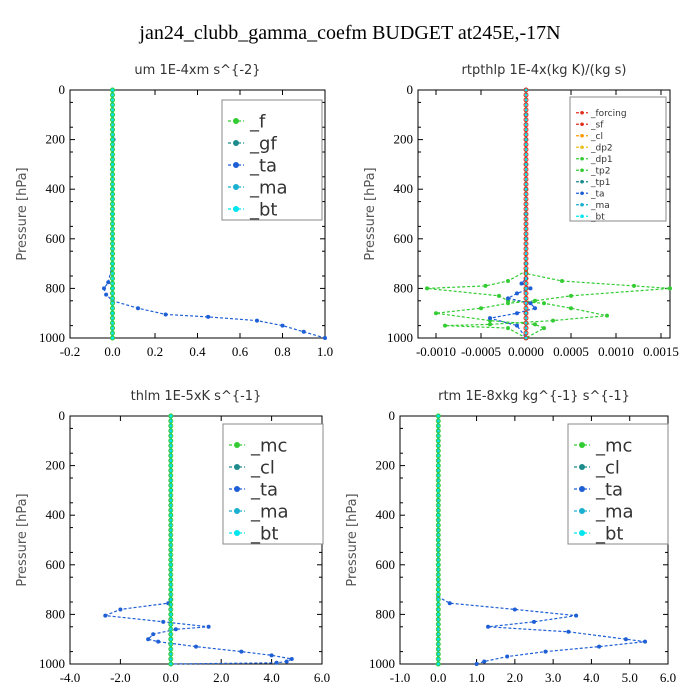 This screenshot has width=700, height=700. Describe the element at coordinates (404, 238) in the screenshot. I see `y-tick-label: 600` at that location.